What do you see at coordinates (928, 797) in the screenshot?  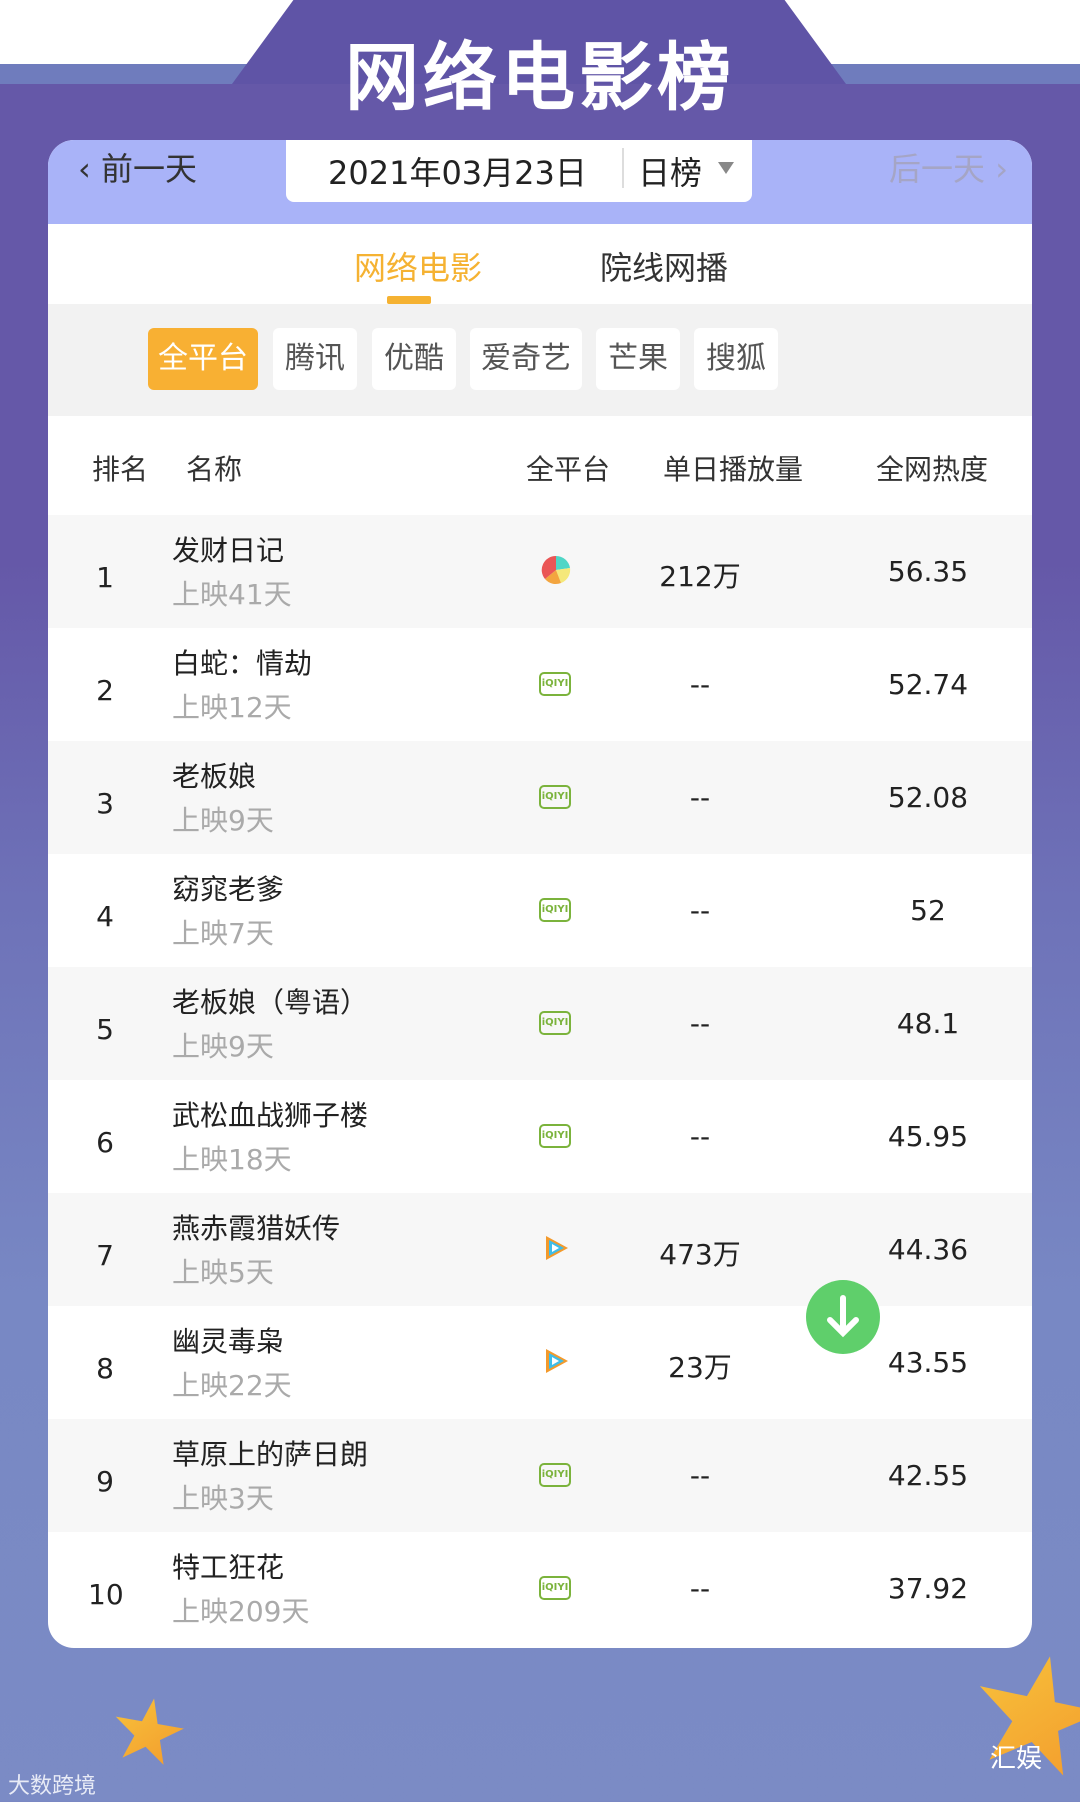 I see `heat-score: 52.08` at bounding box center [928, 797].